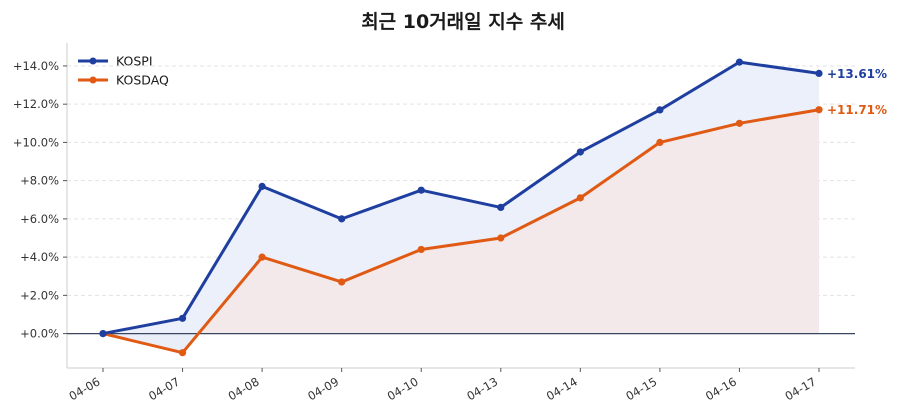 The height and width of the screenshot is (420, 900). Describe the element at coordinates (482, 388) in the screenshot. I see `x-tick-label-04-13: 04-13` at that location.